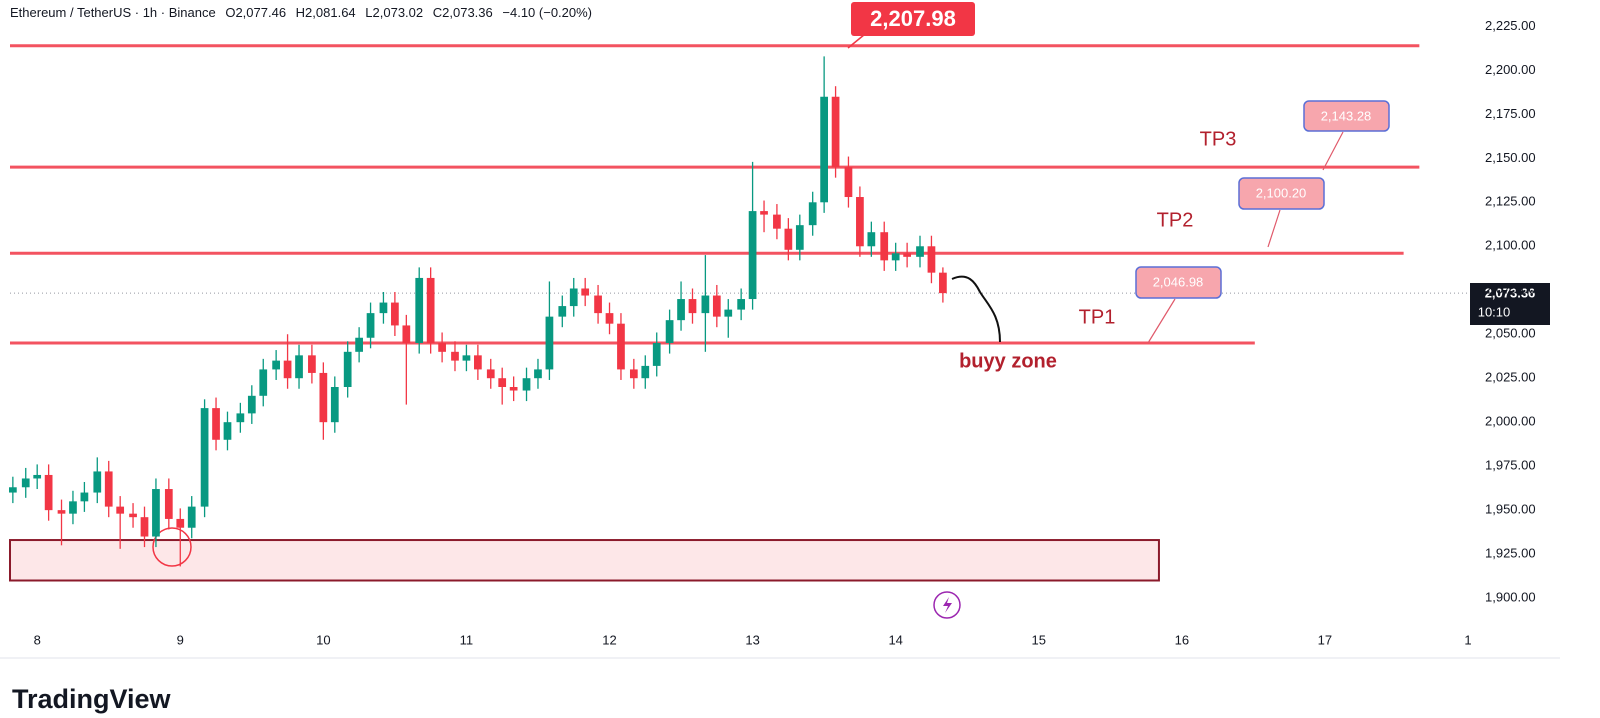 This screenshot has width=1600, height=718. What do you see at coordinates (947, 605) in the screenshot?
I see `event-icon-bolt` at bounding box center [947, 605].